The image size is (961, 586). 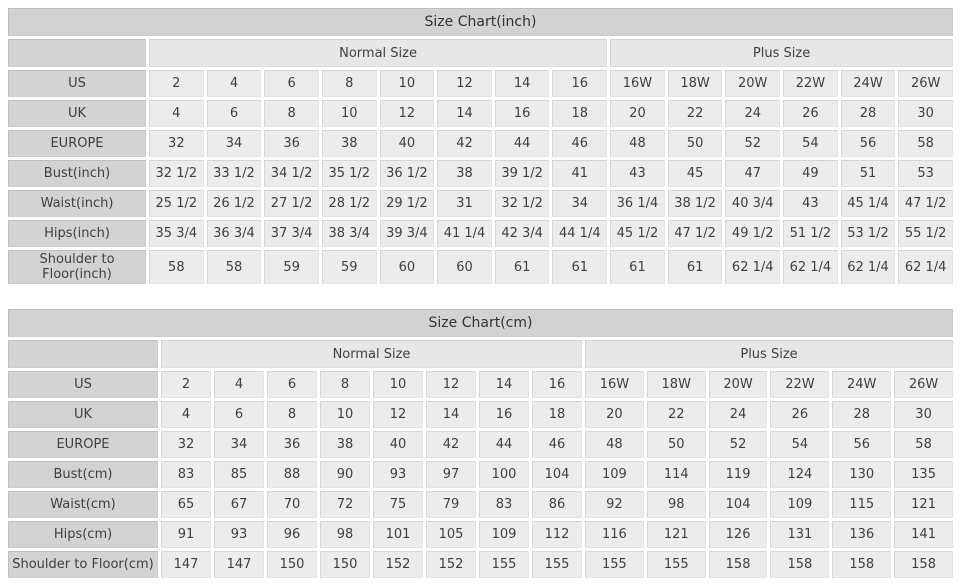 I want to click on size-cell: 34, so click(x=239, y=444).